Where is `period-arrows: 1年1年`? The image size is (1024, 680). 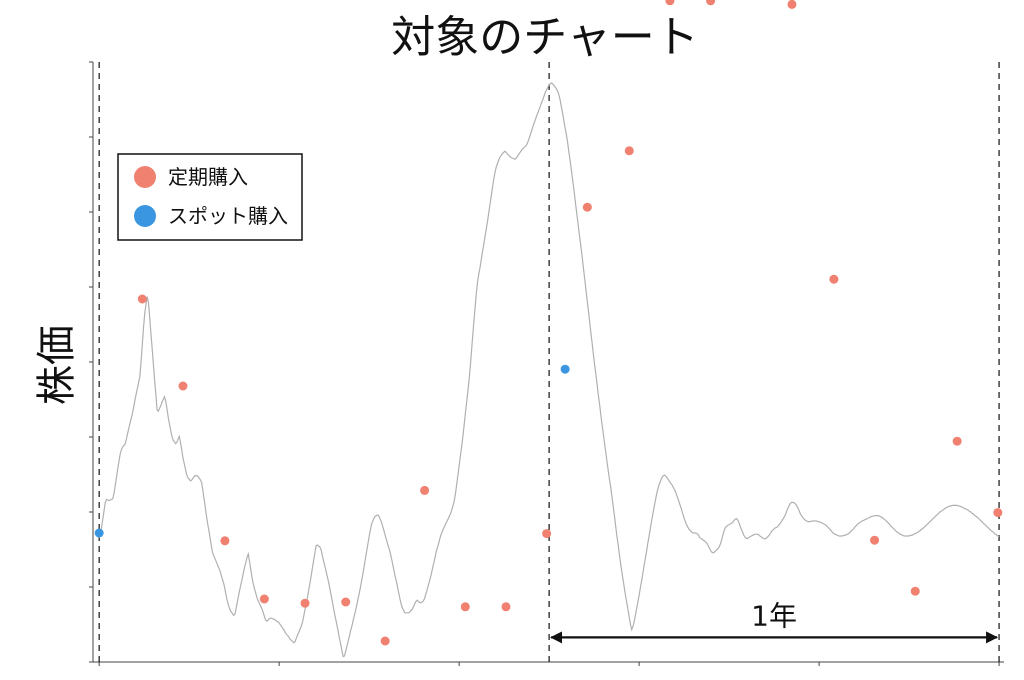 period-arrows: 1年1年 is located at coordinates (774, 621).